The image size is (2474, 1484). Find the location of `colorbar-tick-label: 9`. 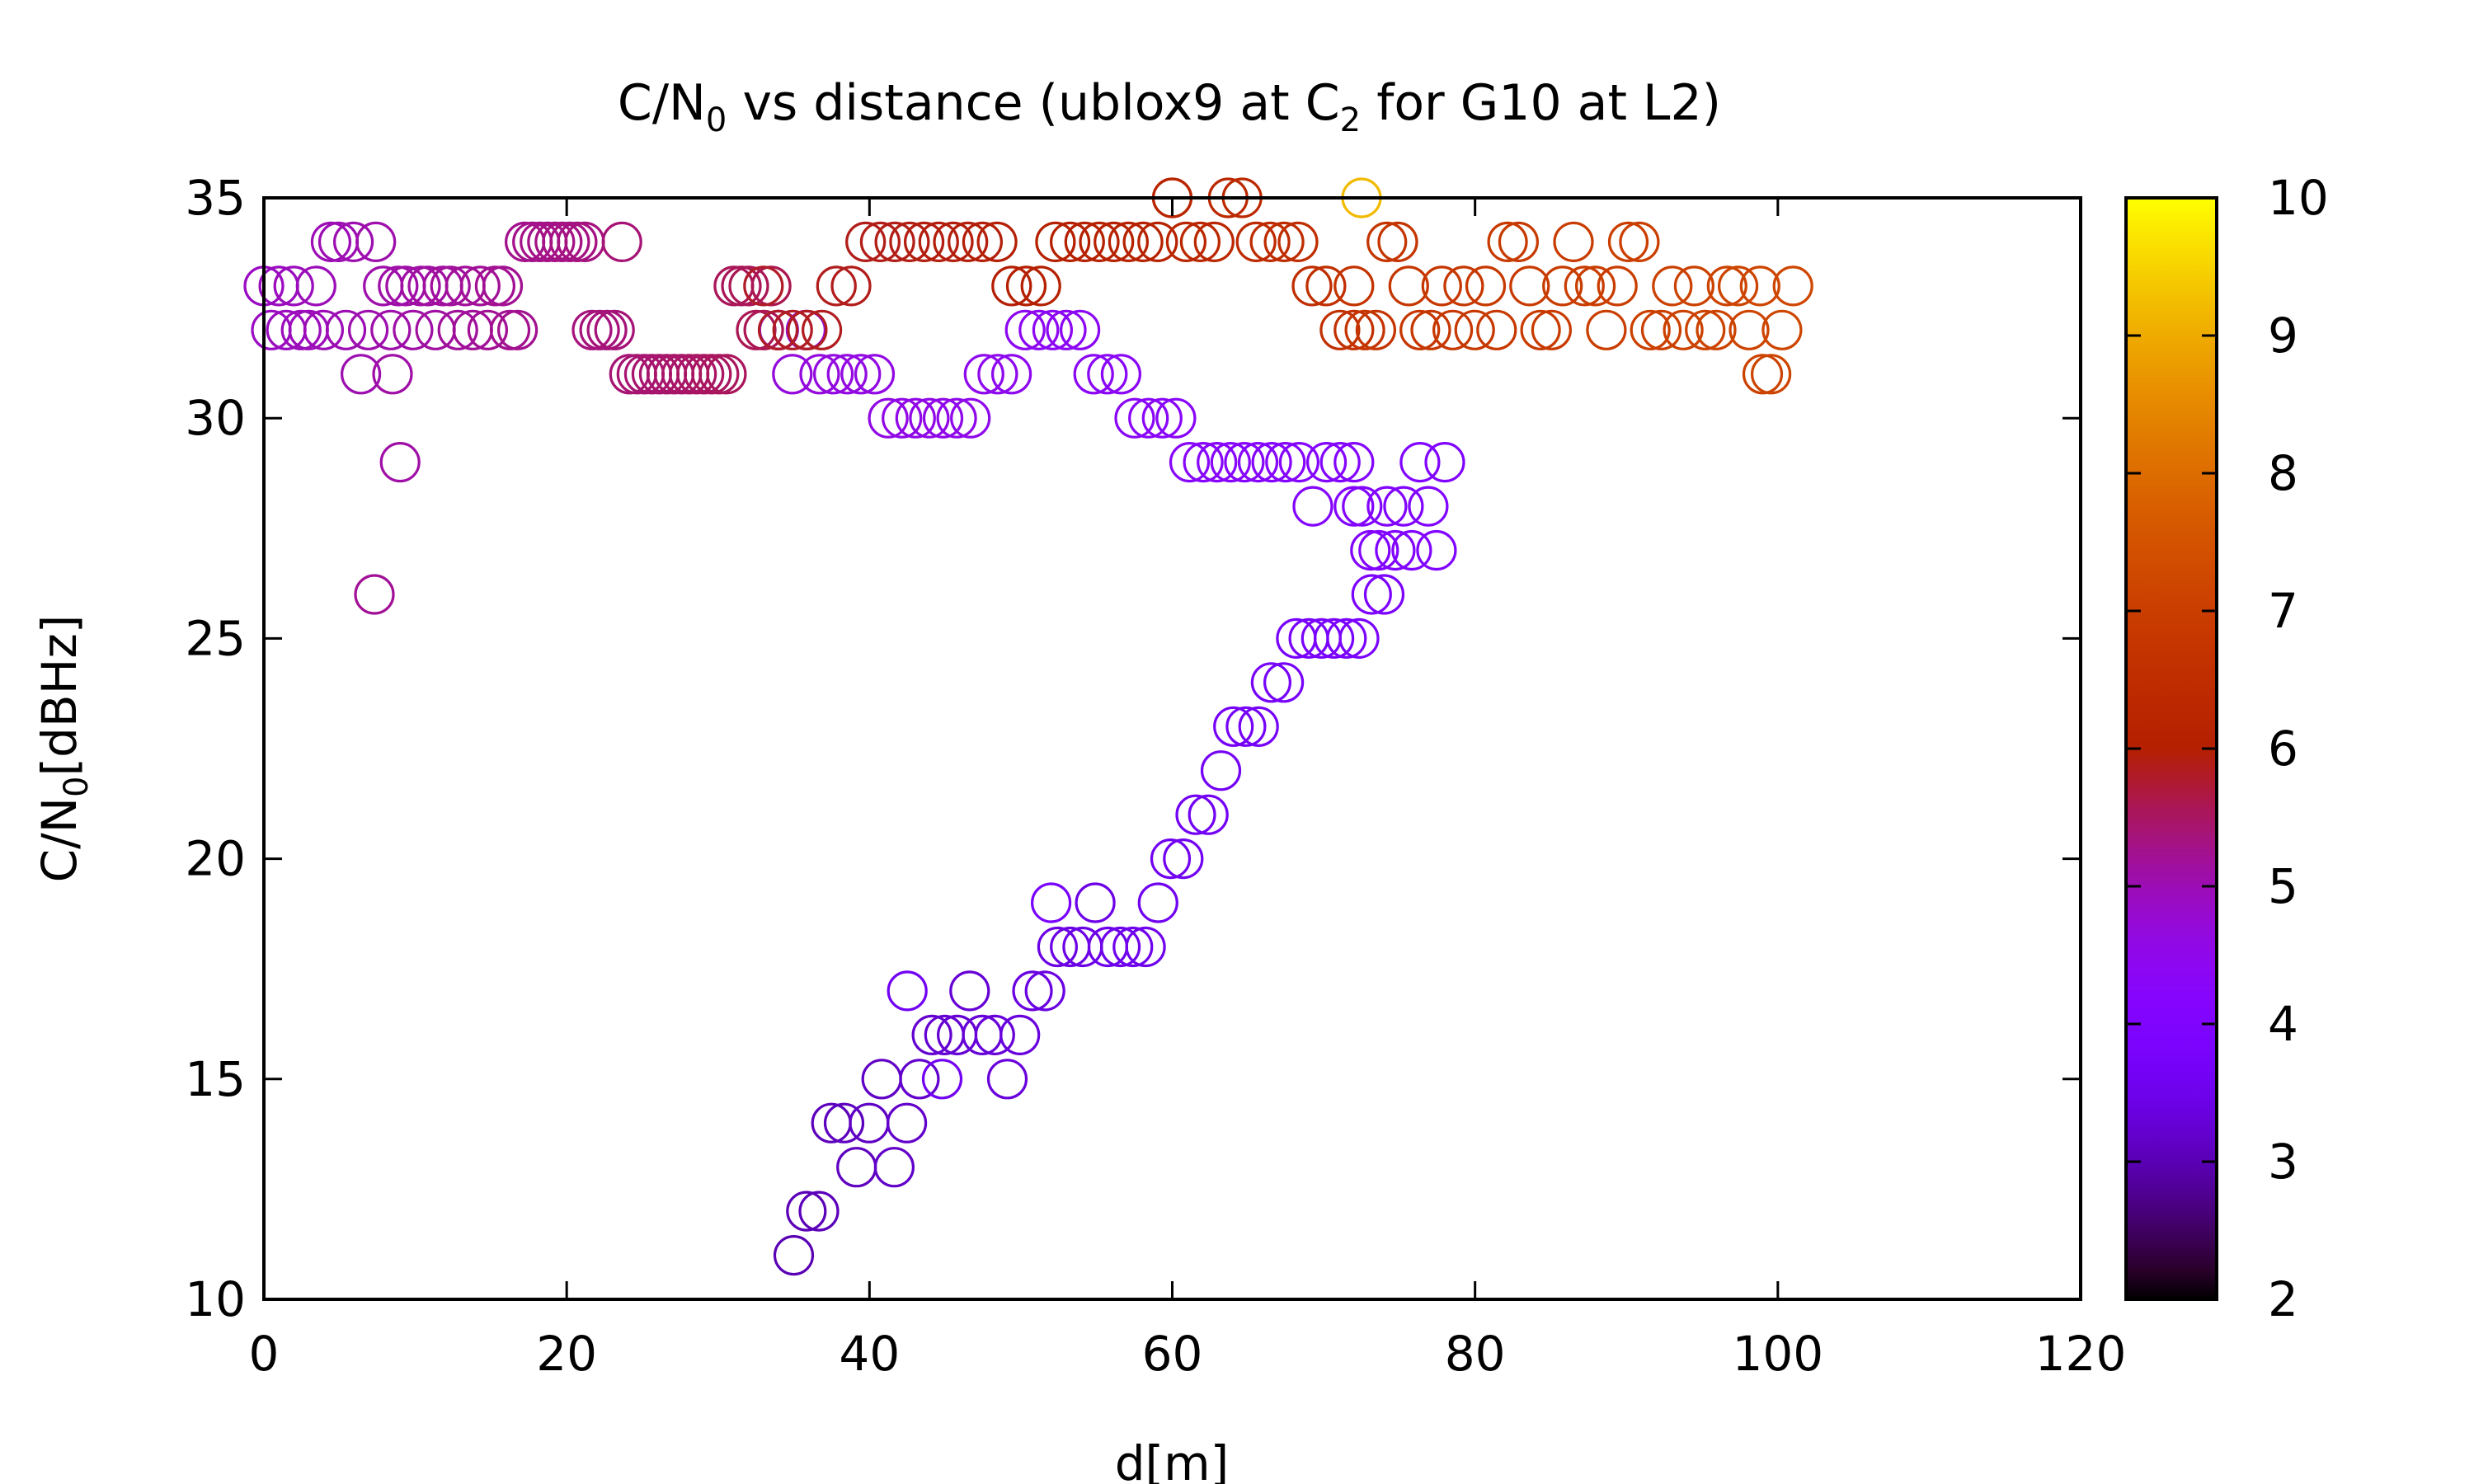

colorbar-tick-label: 9 is located at coordinates (2283, 336).